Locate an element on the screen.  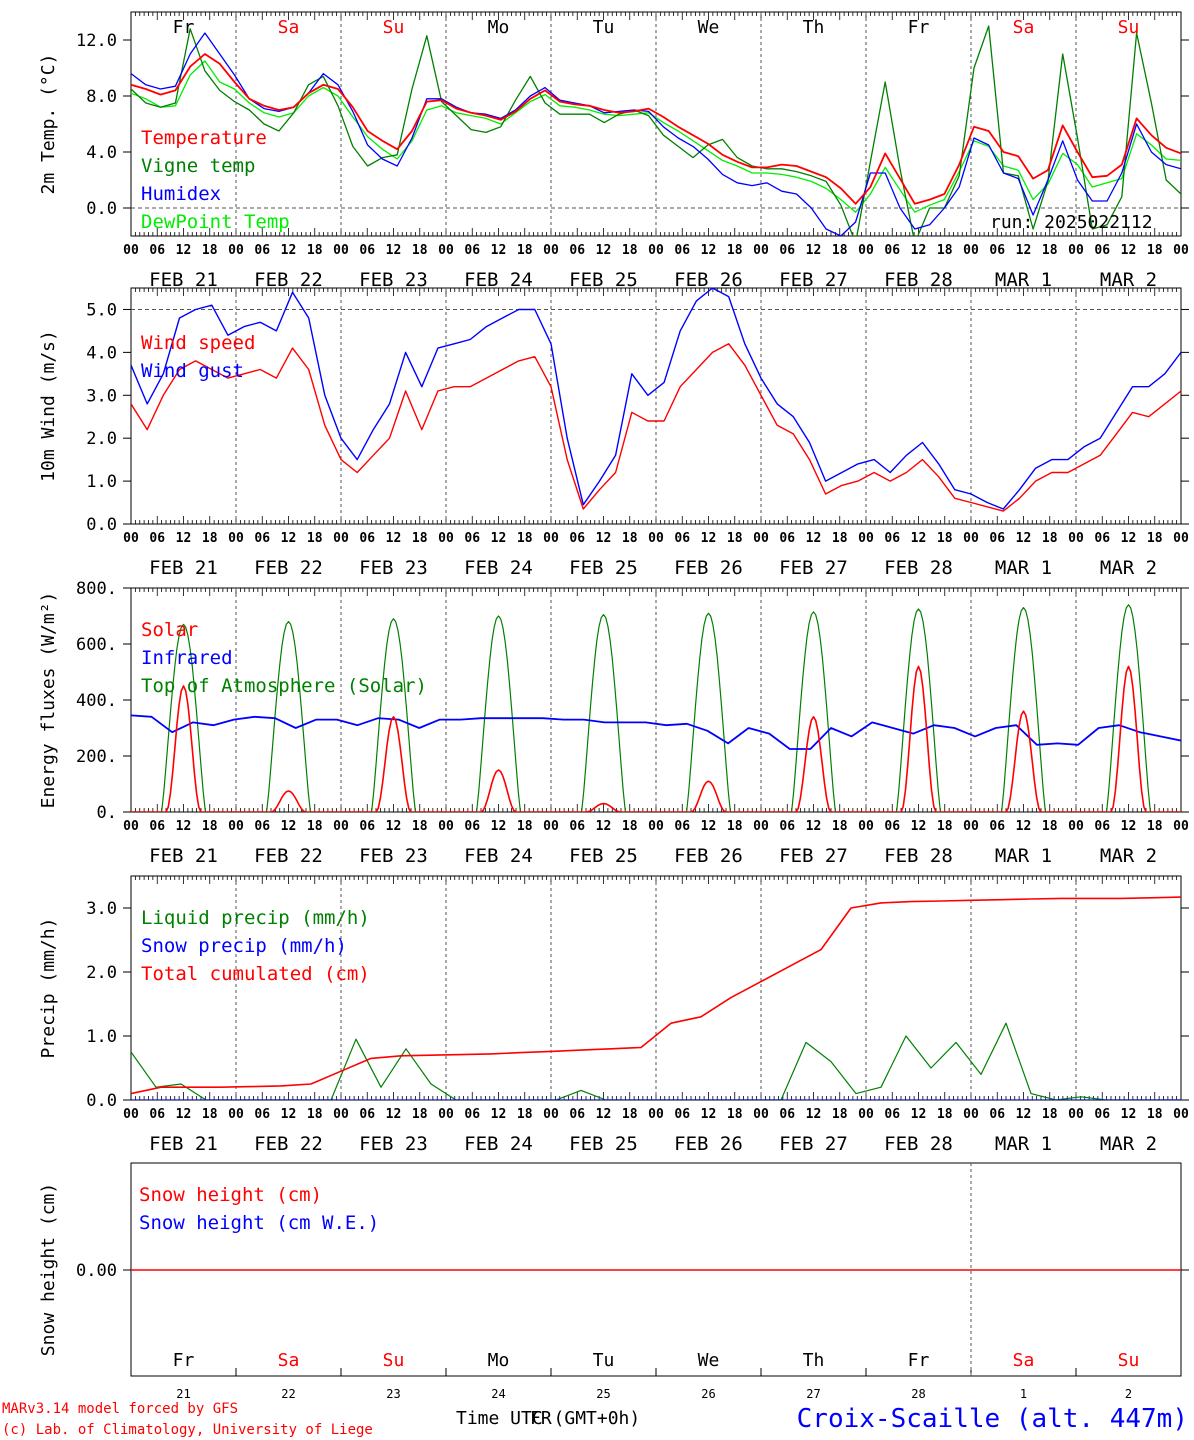
day-number-label: 21 is located at coordinates (183, 1394).